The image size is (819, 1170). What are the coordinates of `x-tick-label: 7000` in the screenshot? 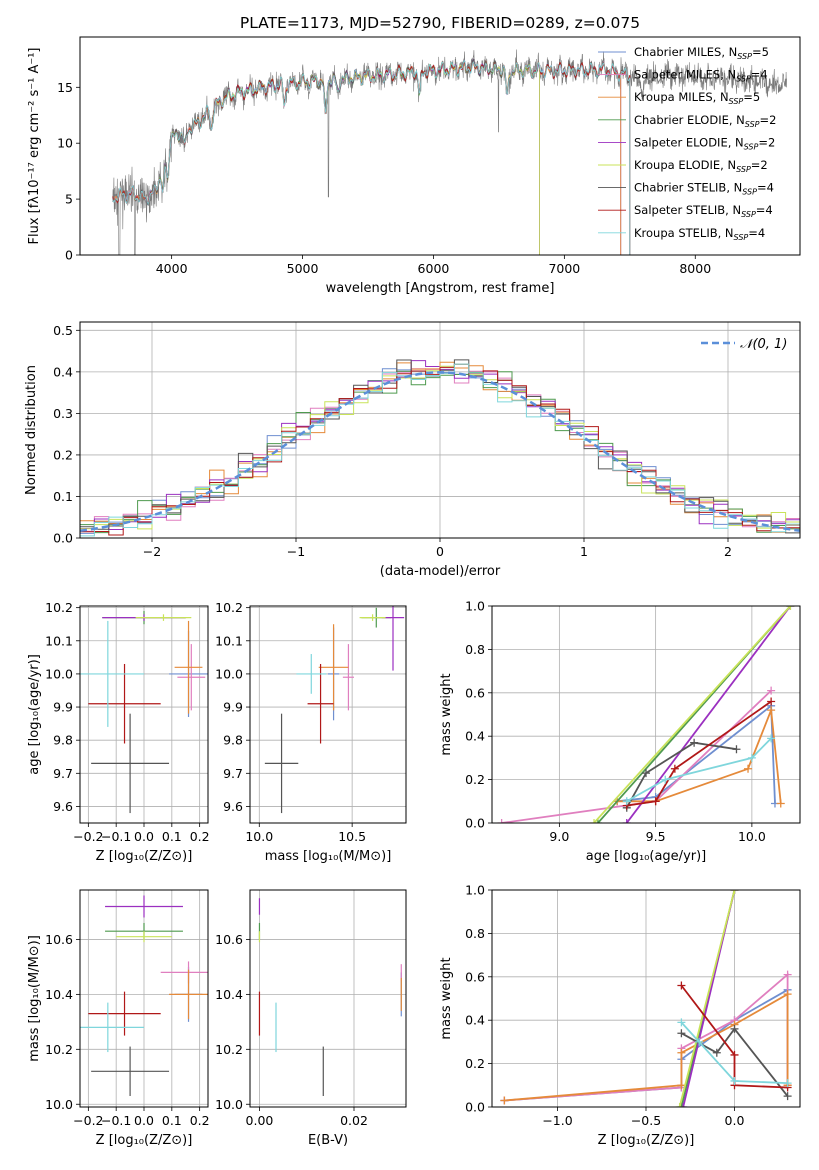 It's located at (564, 268).